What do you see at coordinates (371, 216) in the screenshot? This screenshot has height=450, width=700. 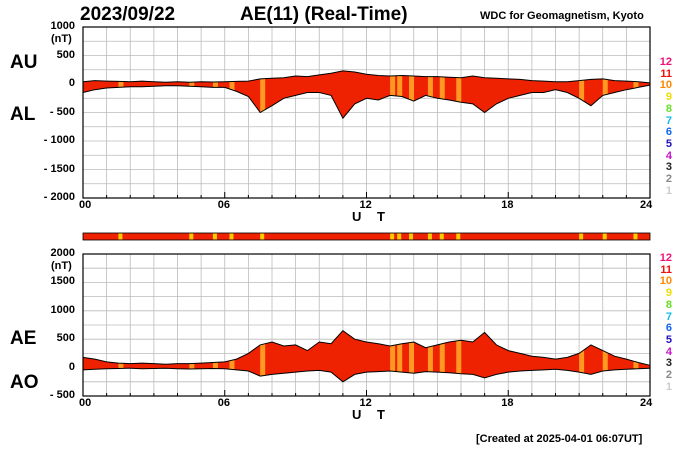 I see `panel-1-x-axis-title: U T` at bounding box center [371, 216].